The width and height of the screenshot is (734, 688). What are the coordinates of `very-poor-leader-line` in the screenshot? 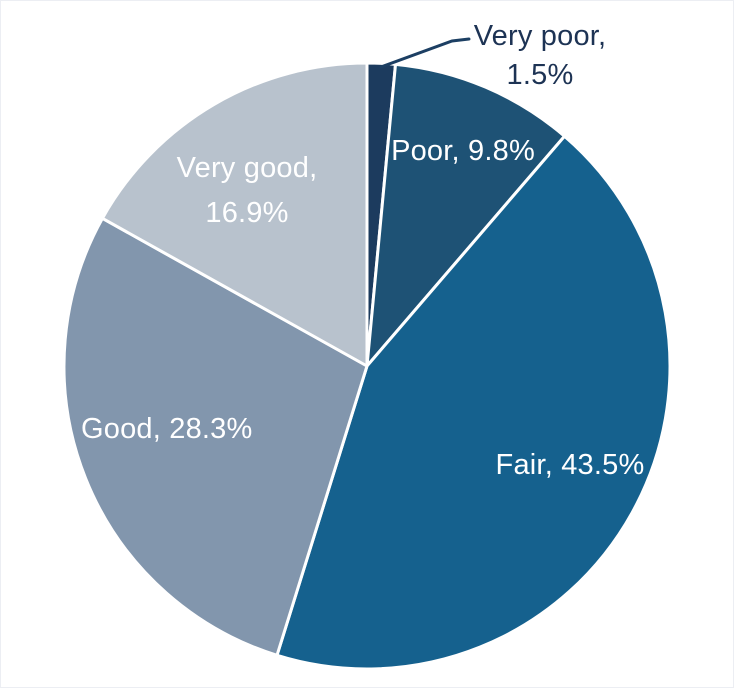 It's located at (425, 53).